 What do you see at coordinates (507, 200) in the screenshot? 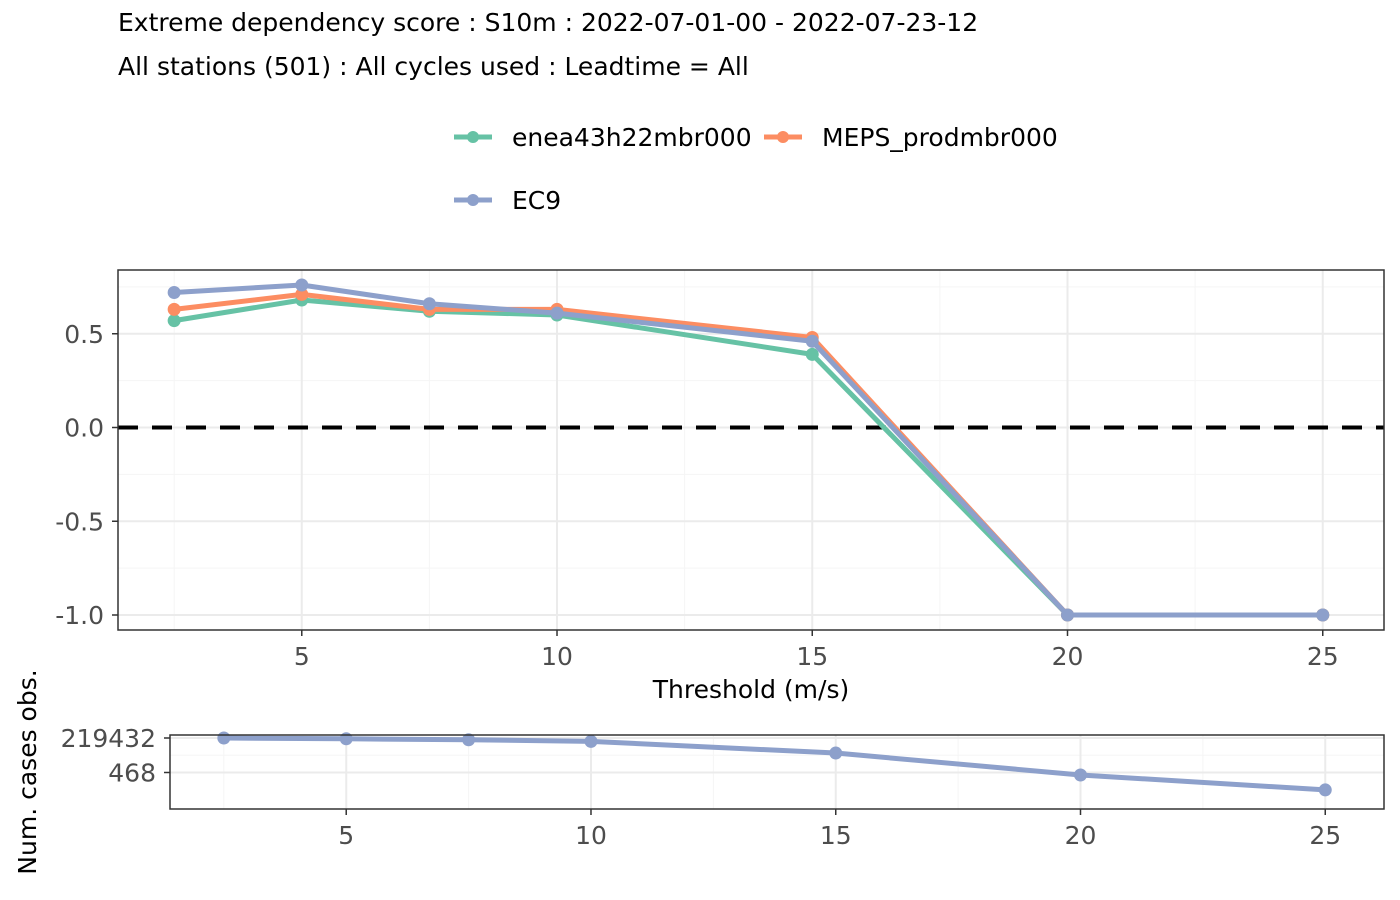
I see `legend-item-EC9: EC9` at bounding box center [507, 200].